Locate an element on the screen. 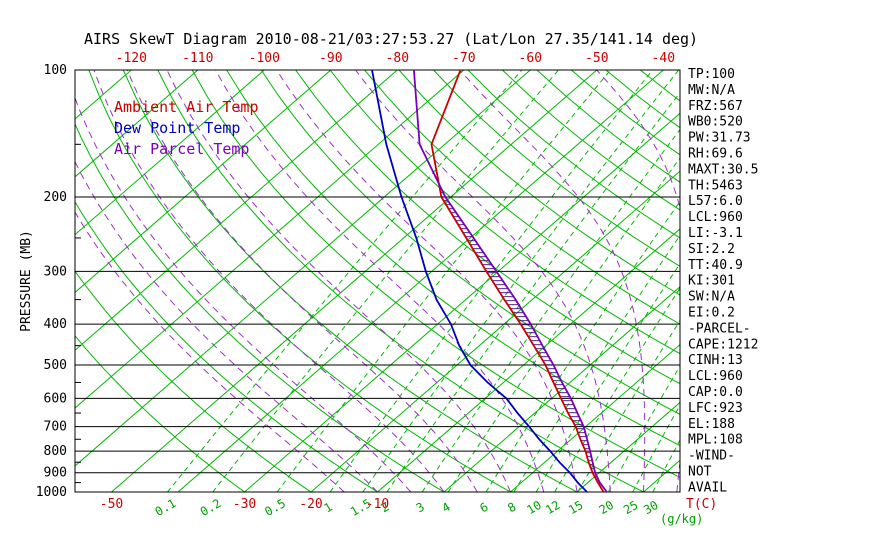  bottom-temp-label: -20 is located at coordinates (310, 504).